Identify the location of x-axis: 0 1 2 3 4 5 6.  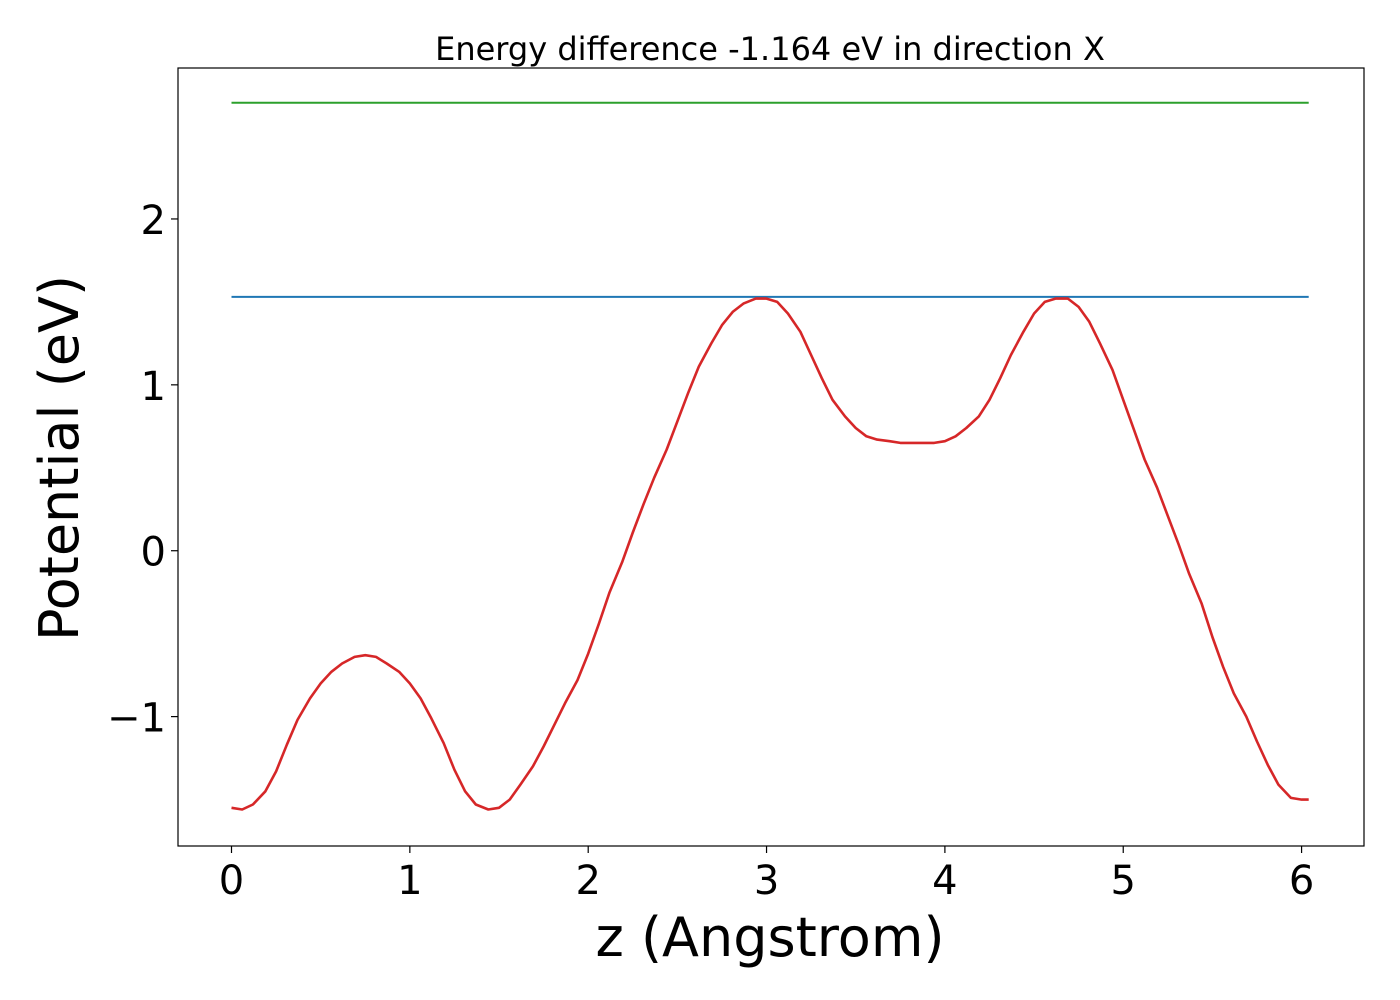
(766, 875).